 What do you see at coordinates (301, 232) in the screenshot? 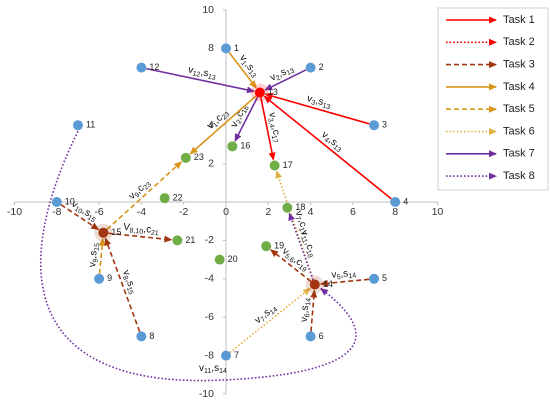
I see `edge-label-part: 17` at bounding box center [301, 232].